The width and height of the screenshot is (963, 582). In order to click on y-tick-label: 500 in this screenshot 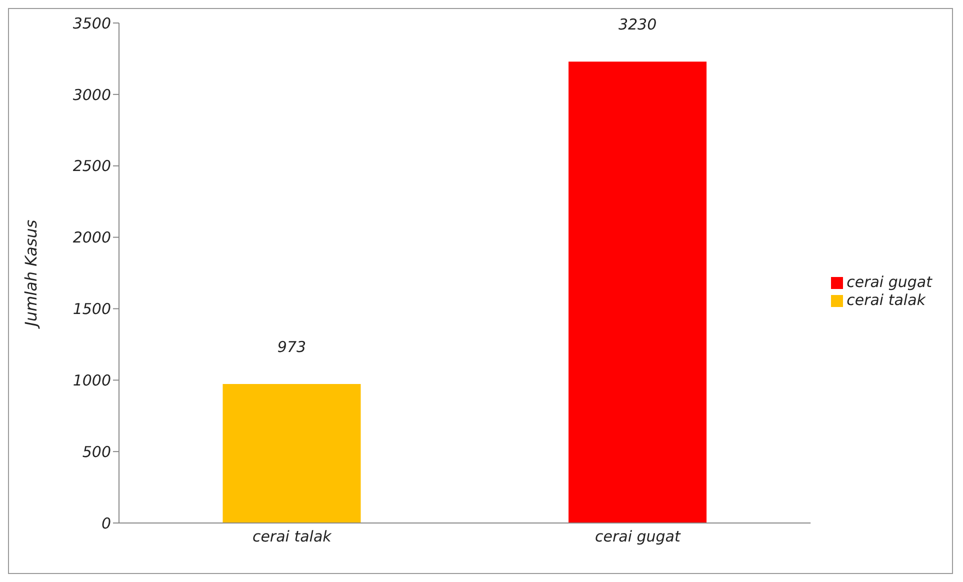, I will do `click(96, 451)`.